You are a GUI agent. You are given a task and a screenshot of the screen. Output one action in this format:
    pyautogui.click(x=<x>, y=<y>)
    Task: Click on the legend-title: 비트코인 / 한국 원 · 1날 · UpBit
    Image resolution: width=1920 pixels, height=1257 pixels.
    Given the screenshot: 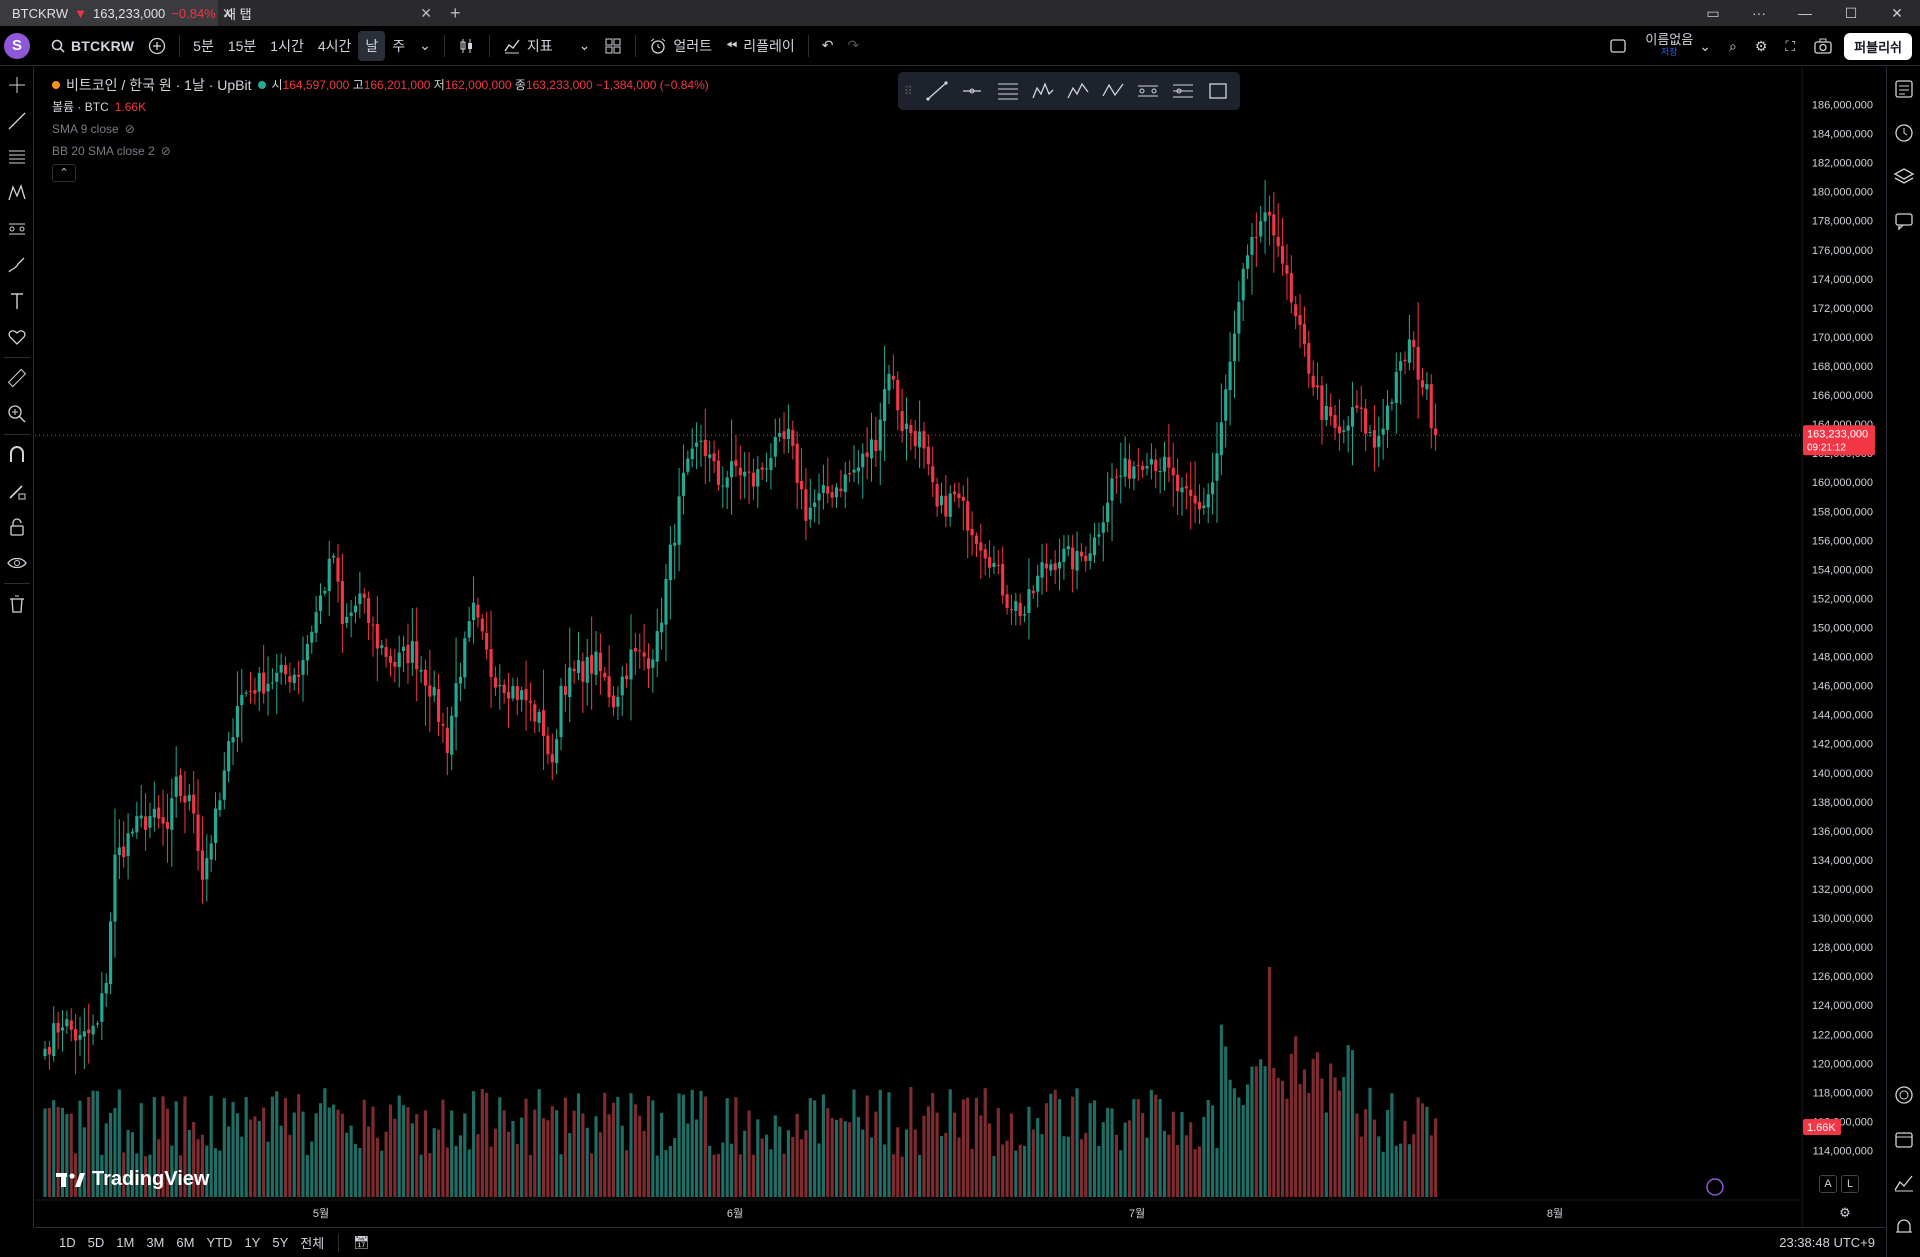 What is the action you would take?
    pyautogui.click(x=159, y=85)
    